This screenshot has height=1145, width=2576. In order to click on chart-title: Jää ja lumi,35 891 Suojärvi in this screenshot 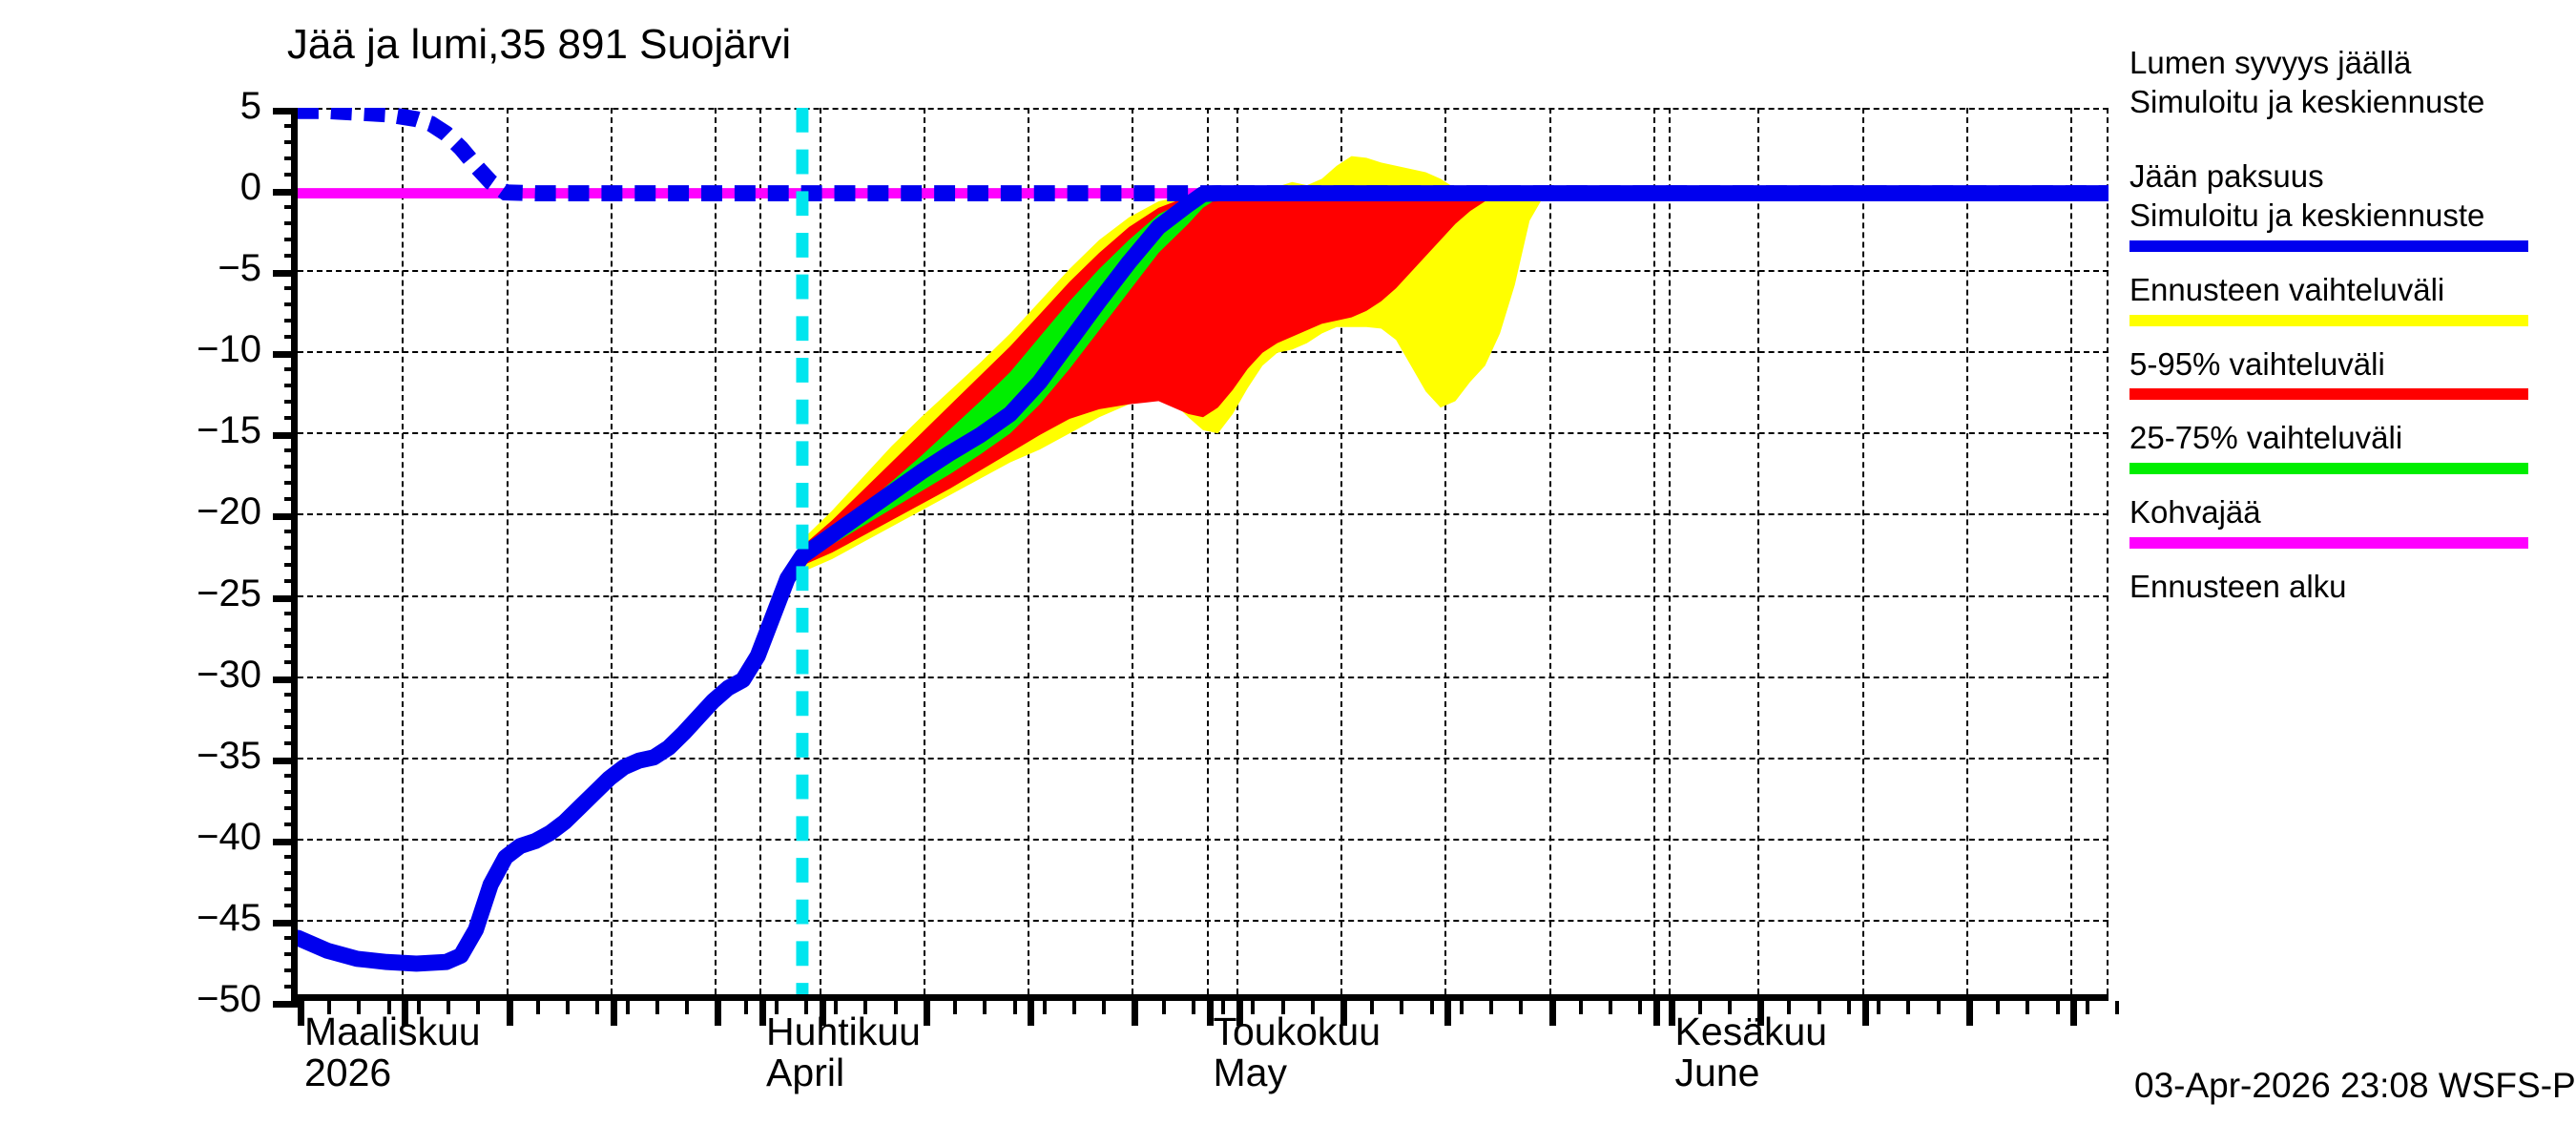, I will do `click(539, 45)`.